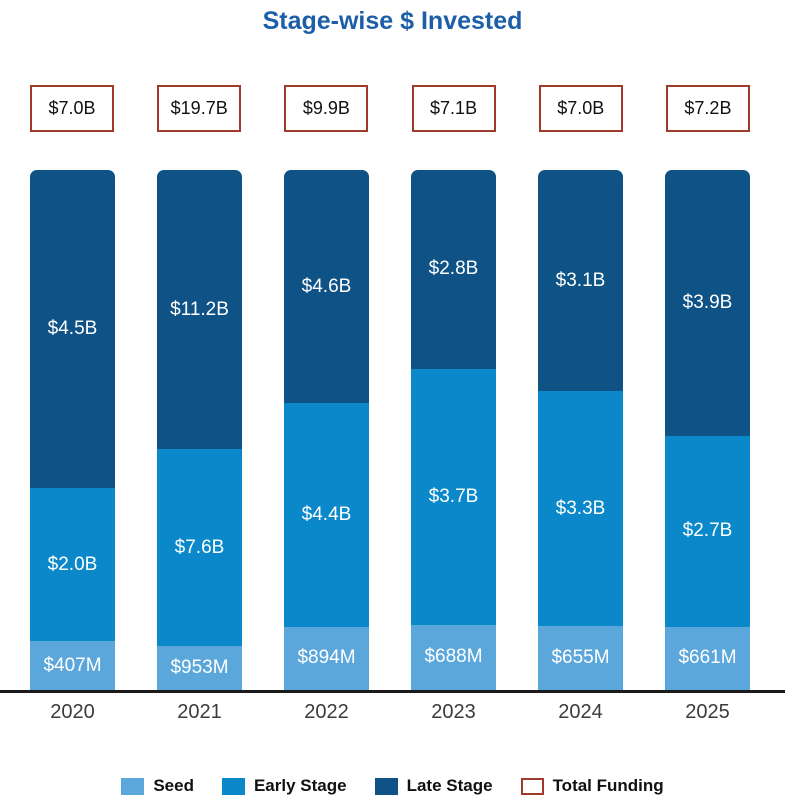 The height and width of the screenshot is (808, 785). I want to click on bar-2021: $11.2B $7.6B $953M, so click(199, 430).